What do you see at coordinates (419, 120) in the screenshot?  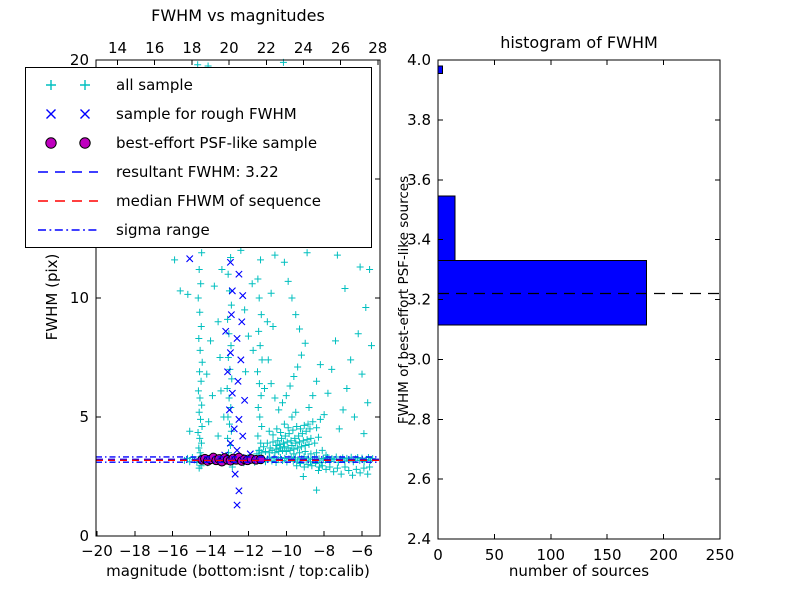 I see `y-tick-label: 3.8` at bounding box center [419, 120].